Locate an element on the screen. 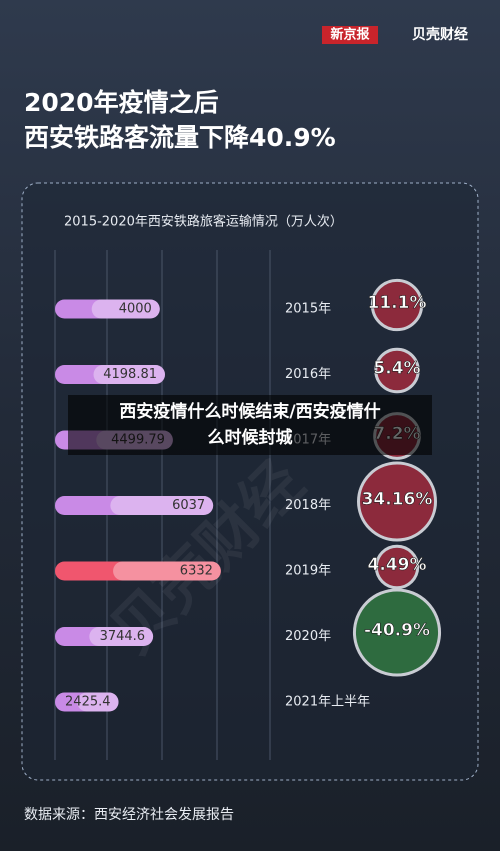 Image resolution: width=500 pixels, height=855 pixels. title-line: 2020年疫情之后 is located at coordinates (121, 102).